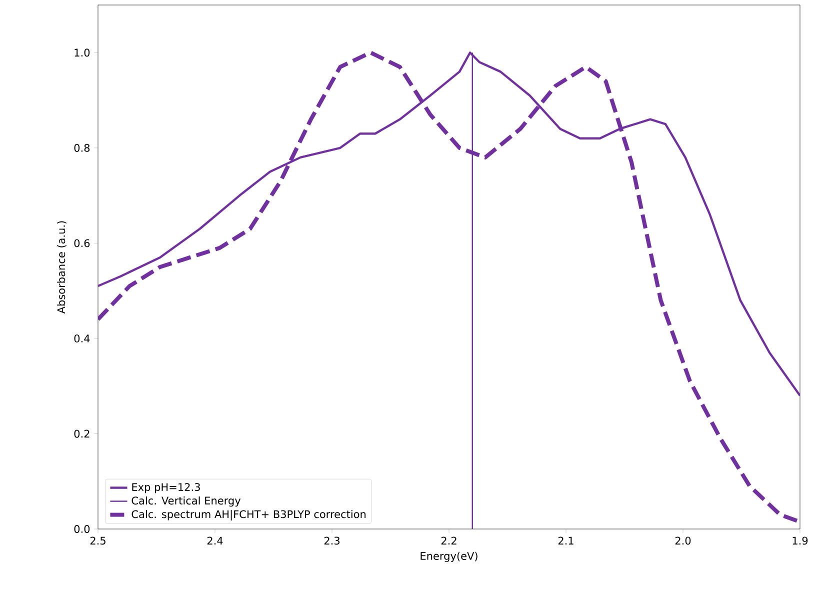 The height and width of the screenshot is (594, 838). What do you see at coordinates (82, 338) in the screenshot?
I see `y-tick-label: 0.4` at bounding box center [82, 338].